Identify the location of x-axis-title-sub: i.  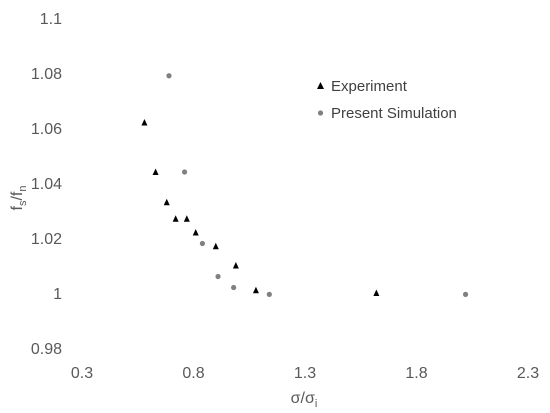
(316, 404).